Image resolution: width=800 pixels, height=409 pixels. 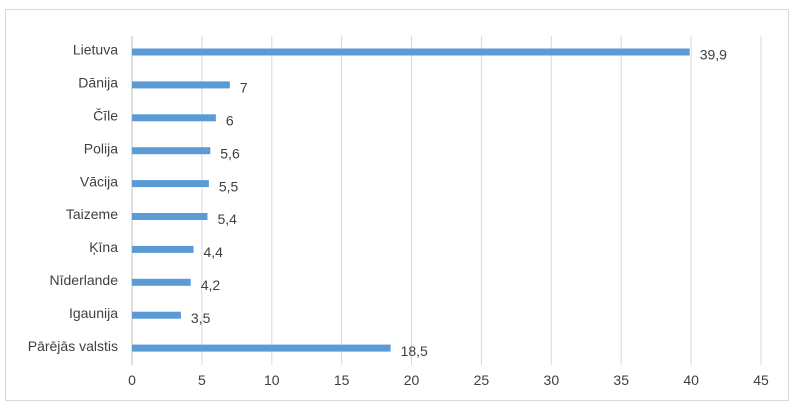 What do you see at coordinates (244, 88) in the screenshot?
I see `data-label: 7` at bounding box center [244, 88].